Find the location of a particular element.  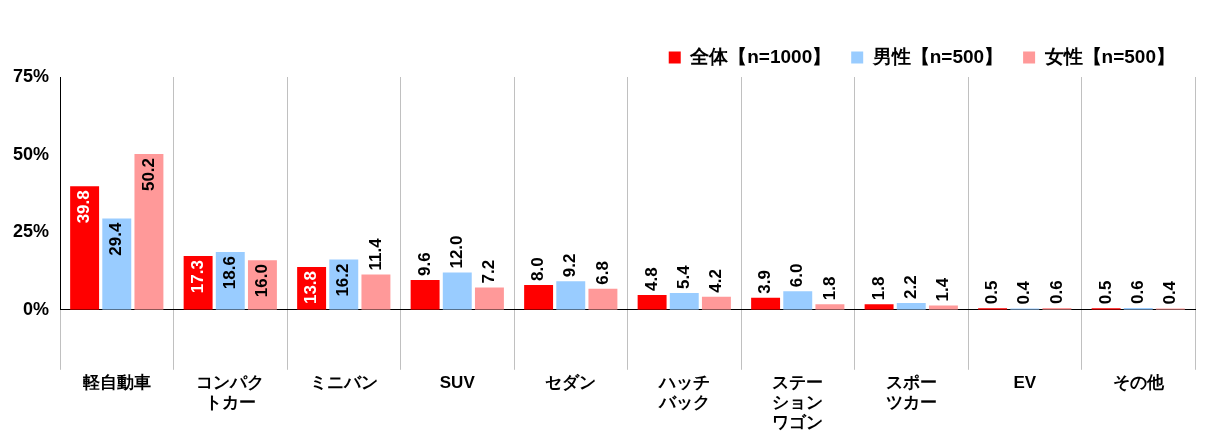

data-label: 18.6 is located at coordinates (229, 273).